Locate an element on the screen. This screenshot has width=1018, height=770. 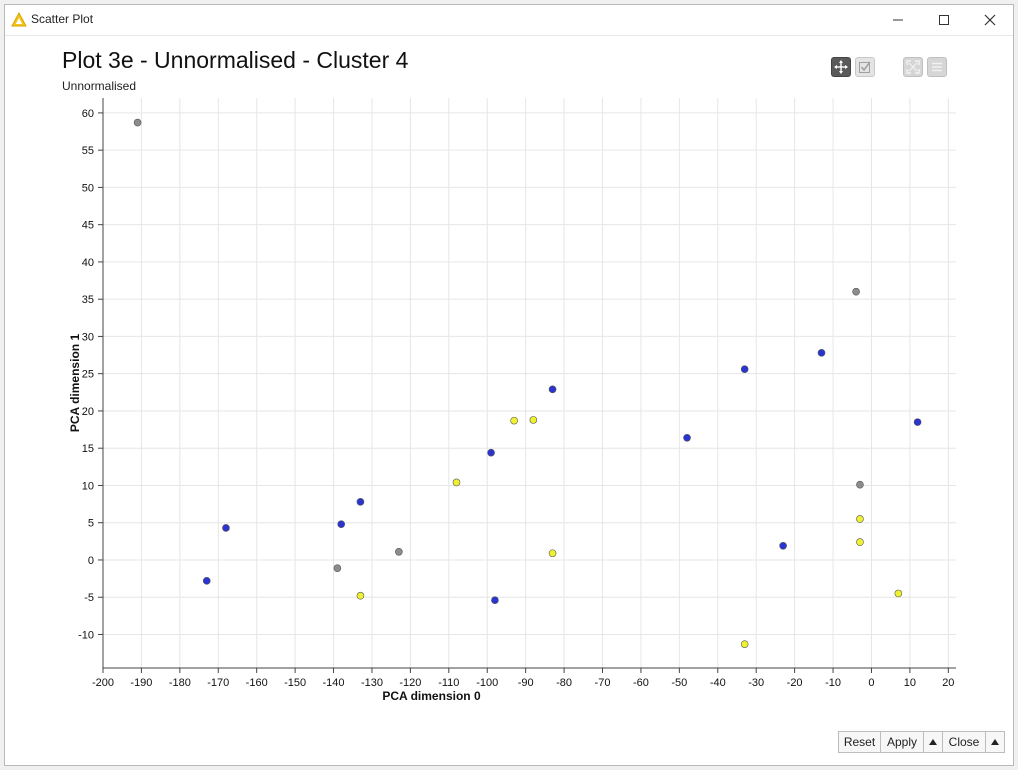
fit-view-icon is located at coordinates (913, 67).